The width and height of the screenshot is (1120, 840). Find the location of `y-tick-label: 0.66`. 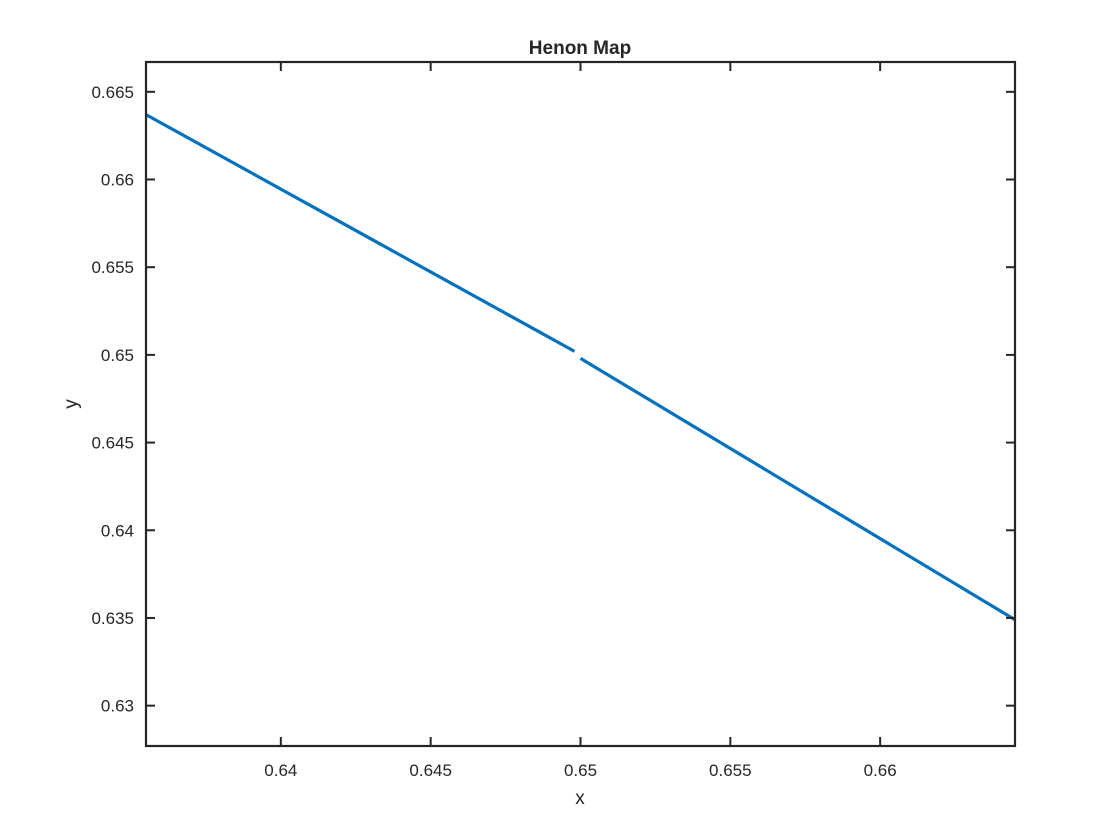

y-tick-label: 0.66 is located at coordinates (117, 180).